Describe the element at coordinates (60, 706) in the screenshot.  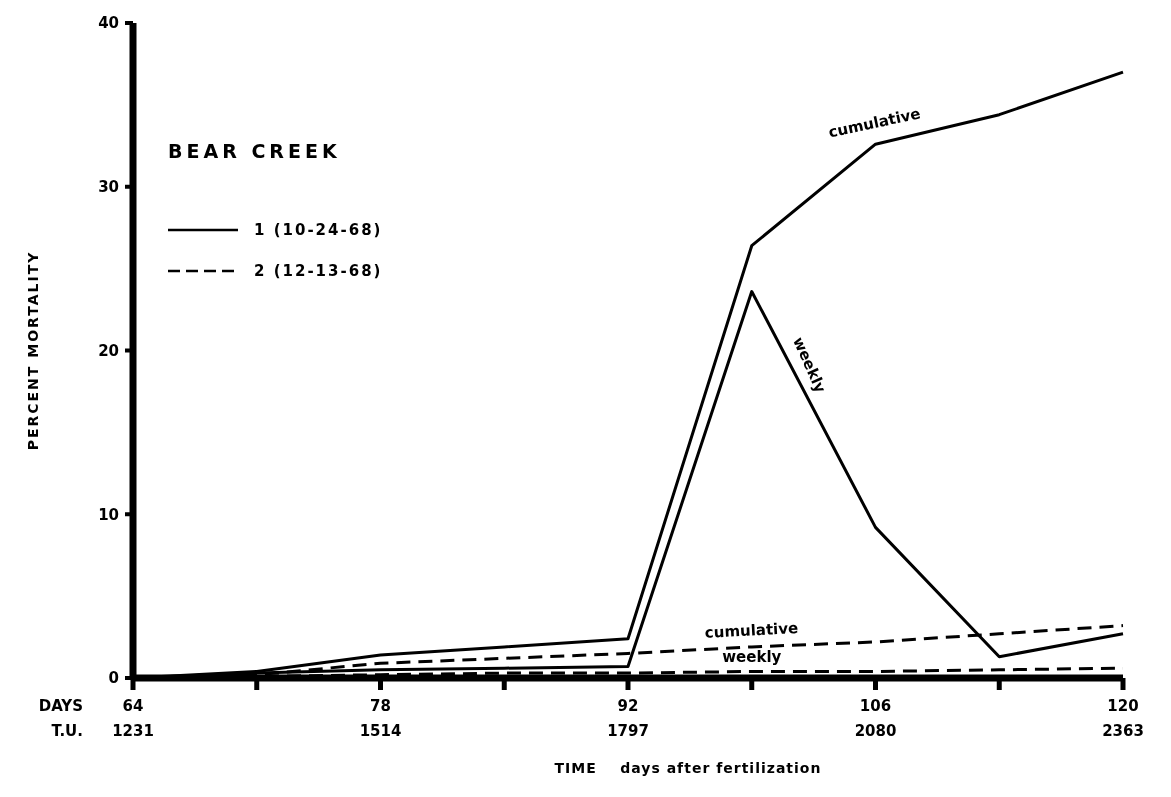
I see `text: DAYS` at that location.